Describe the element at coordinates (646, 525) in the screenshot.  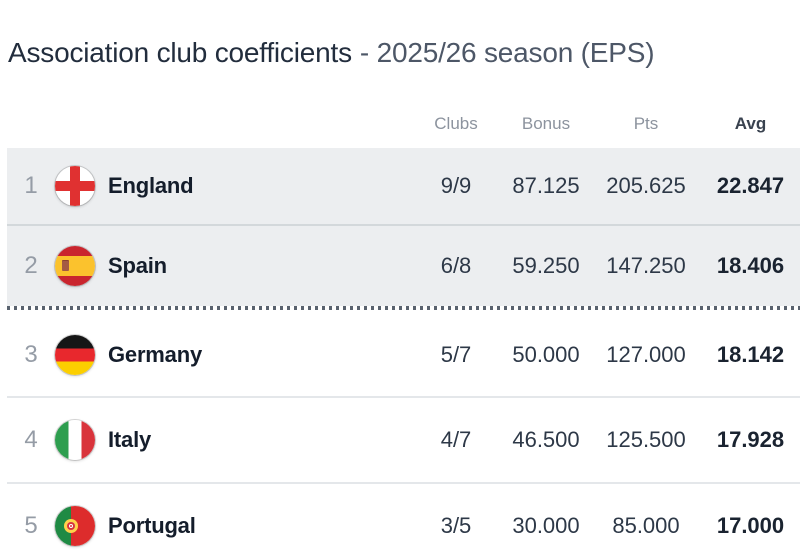
I see `pts-value: 85.000` at that location.